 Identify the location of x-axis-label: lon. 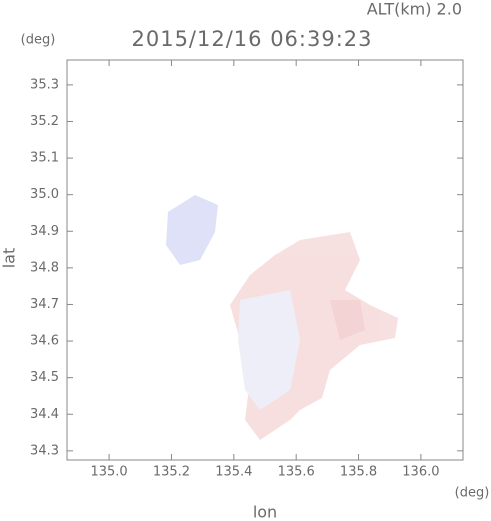
(265, 512).